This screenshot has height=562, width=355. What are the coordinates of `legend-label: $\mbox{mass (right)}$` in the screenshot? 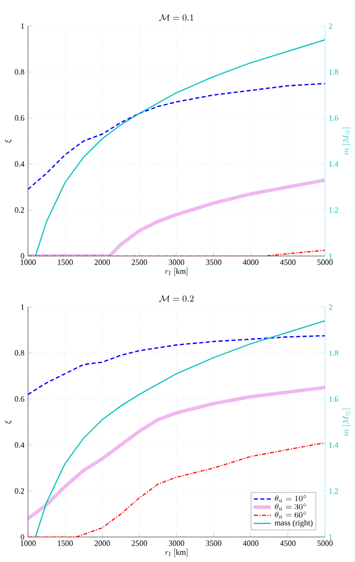 It's located at (293, 524).